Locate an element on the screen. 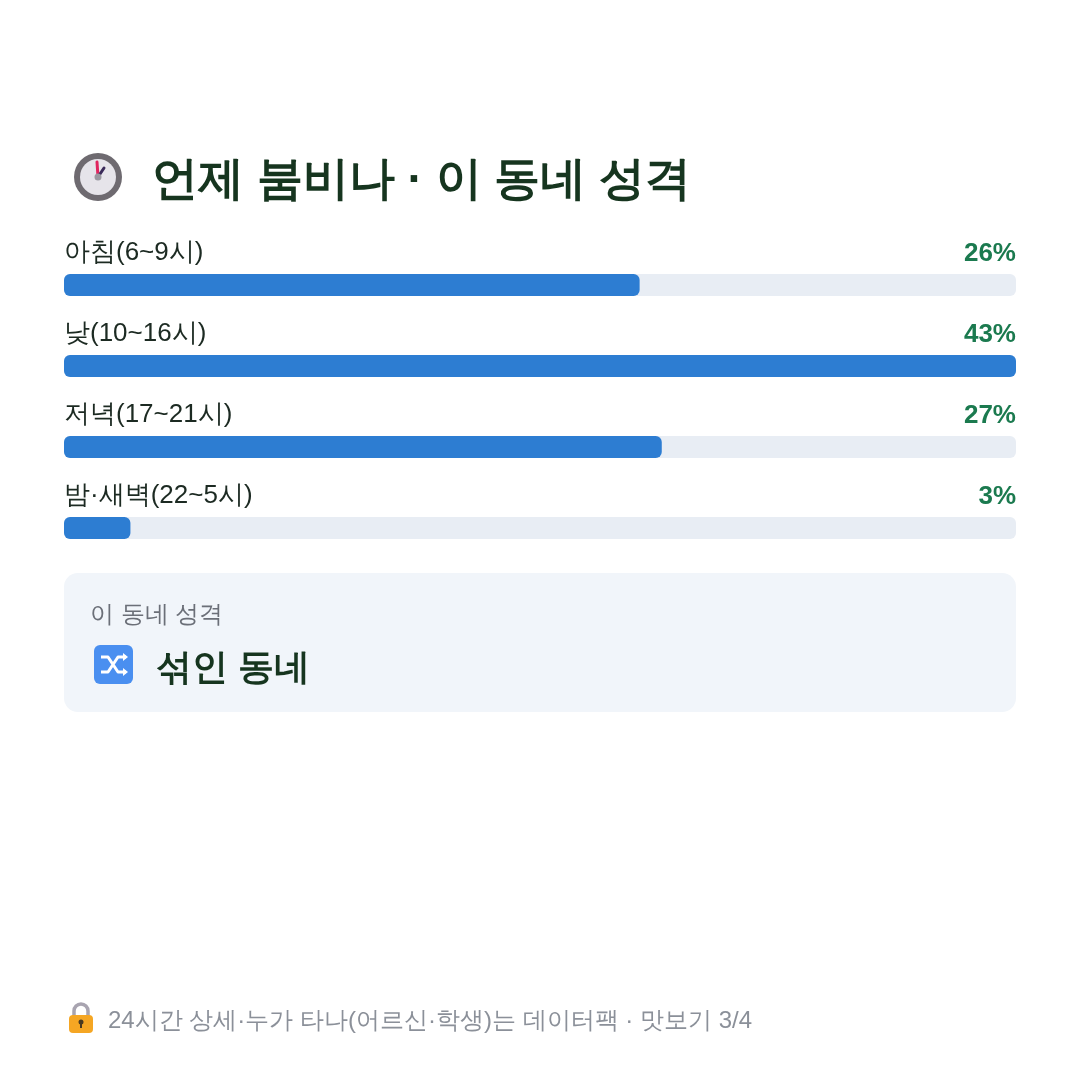  y-tick-label: 아침(6~9시) is located at coordinates (134, 251).